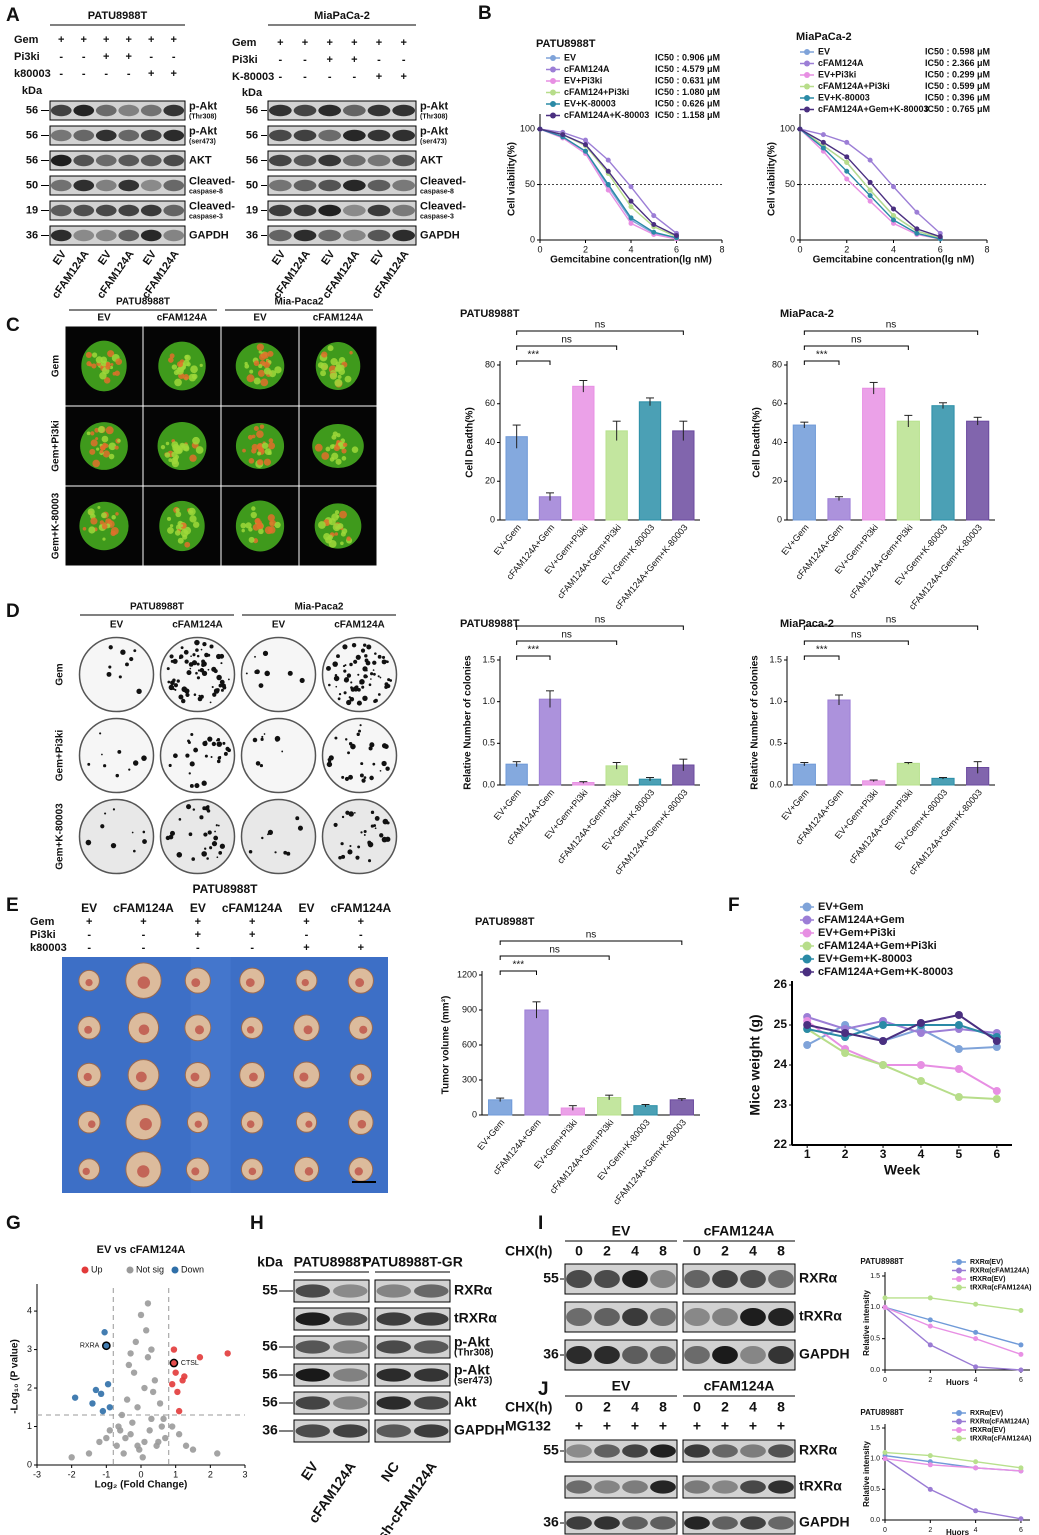 This screenshot has width=1039, height=1535. I want to click on band-label: Akt, so click(465, 1402).